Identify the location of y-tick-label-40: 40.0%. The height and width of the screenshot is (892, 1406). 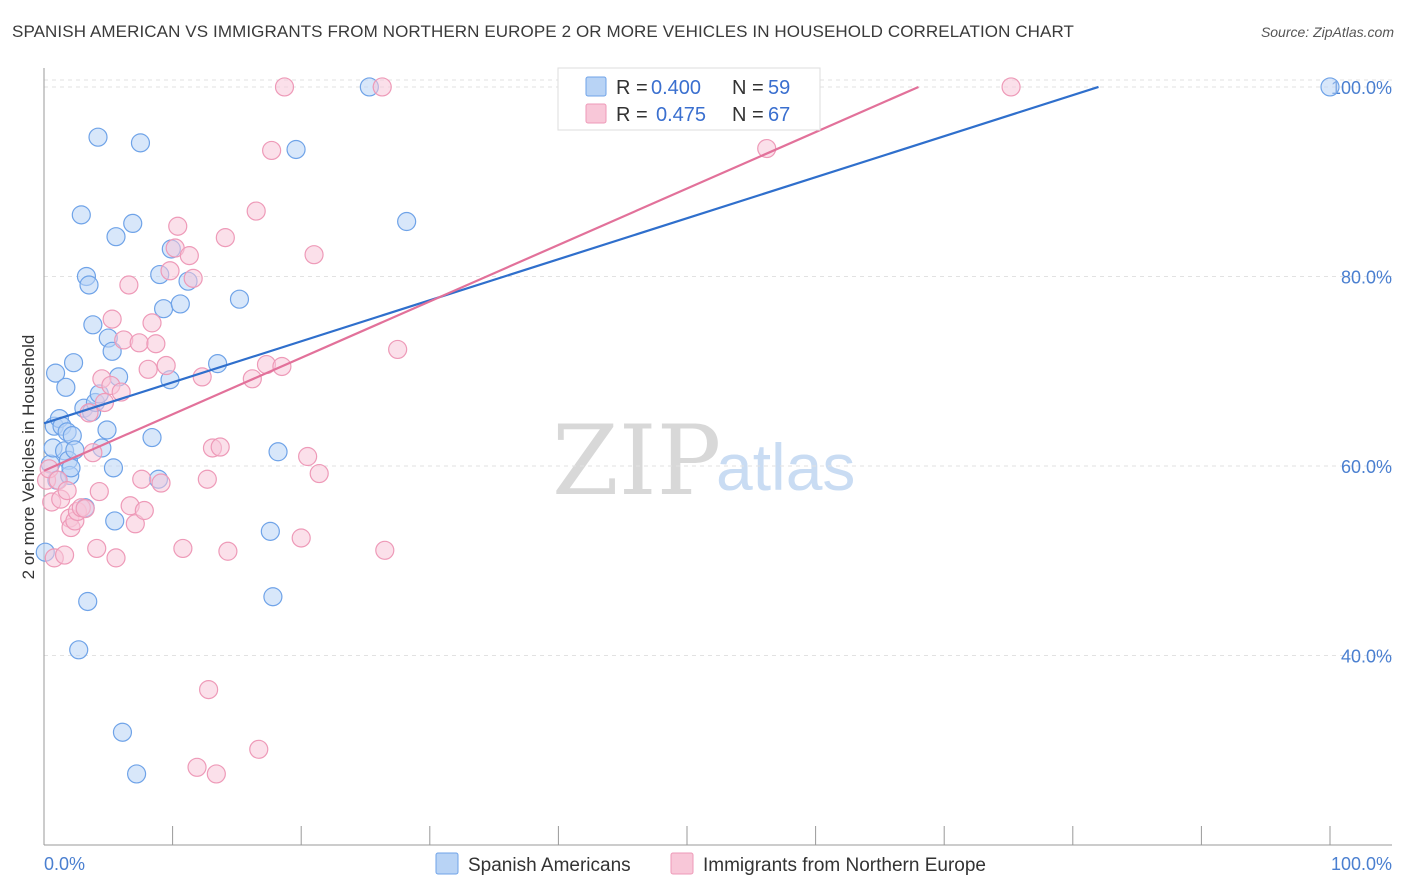
(1366, 656).